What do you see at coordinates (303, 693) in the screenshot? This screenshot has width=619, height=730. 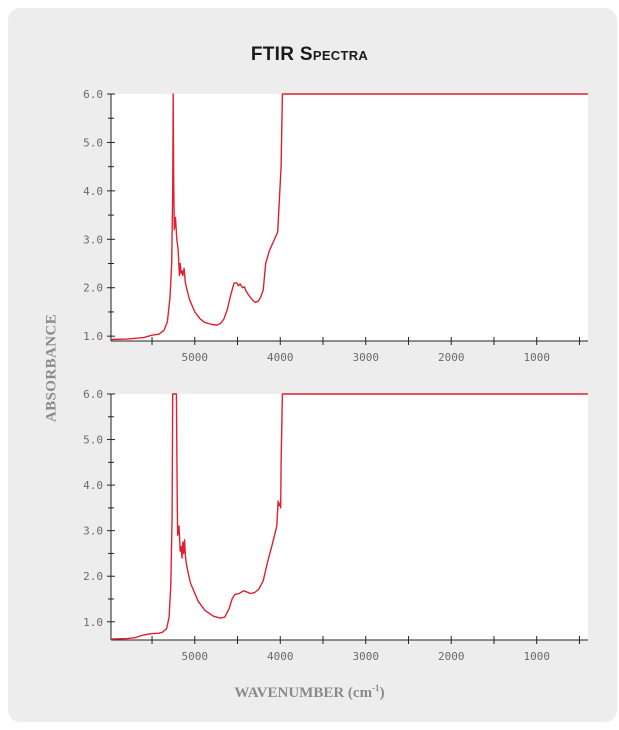 I see `x-axis-label-main: WAVENUMBER (cm` at bounding box center [303, 693].